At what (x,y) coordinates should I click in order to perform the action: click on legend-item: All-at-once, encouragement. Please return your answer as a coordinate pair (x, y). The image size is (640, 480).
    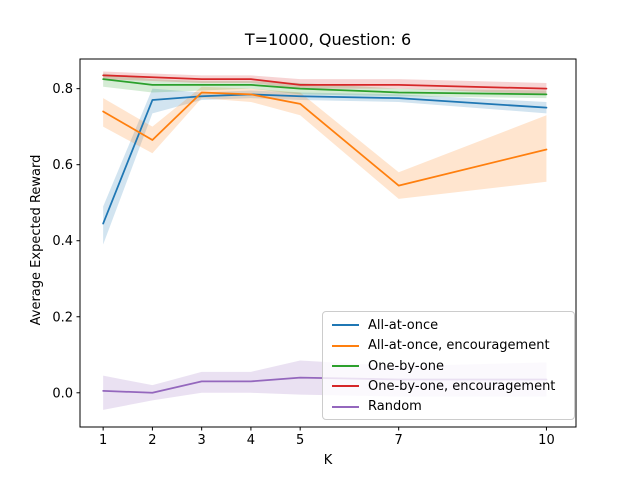
    Looking at the image, I should click on (449, 345).